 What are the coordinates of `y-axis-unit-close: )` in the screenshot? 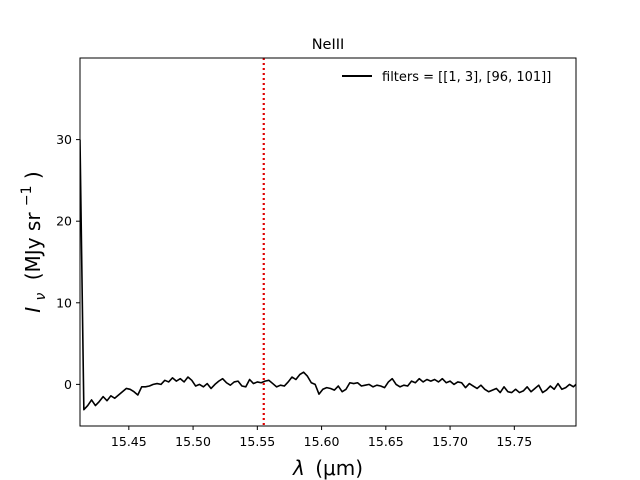 It's located at (33, 175).